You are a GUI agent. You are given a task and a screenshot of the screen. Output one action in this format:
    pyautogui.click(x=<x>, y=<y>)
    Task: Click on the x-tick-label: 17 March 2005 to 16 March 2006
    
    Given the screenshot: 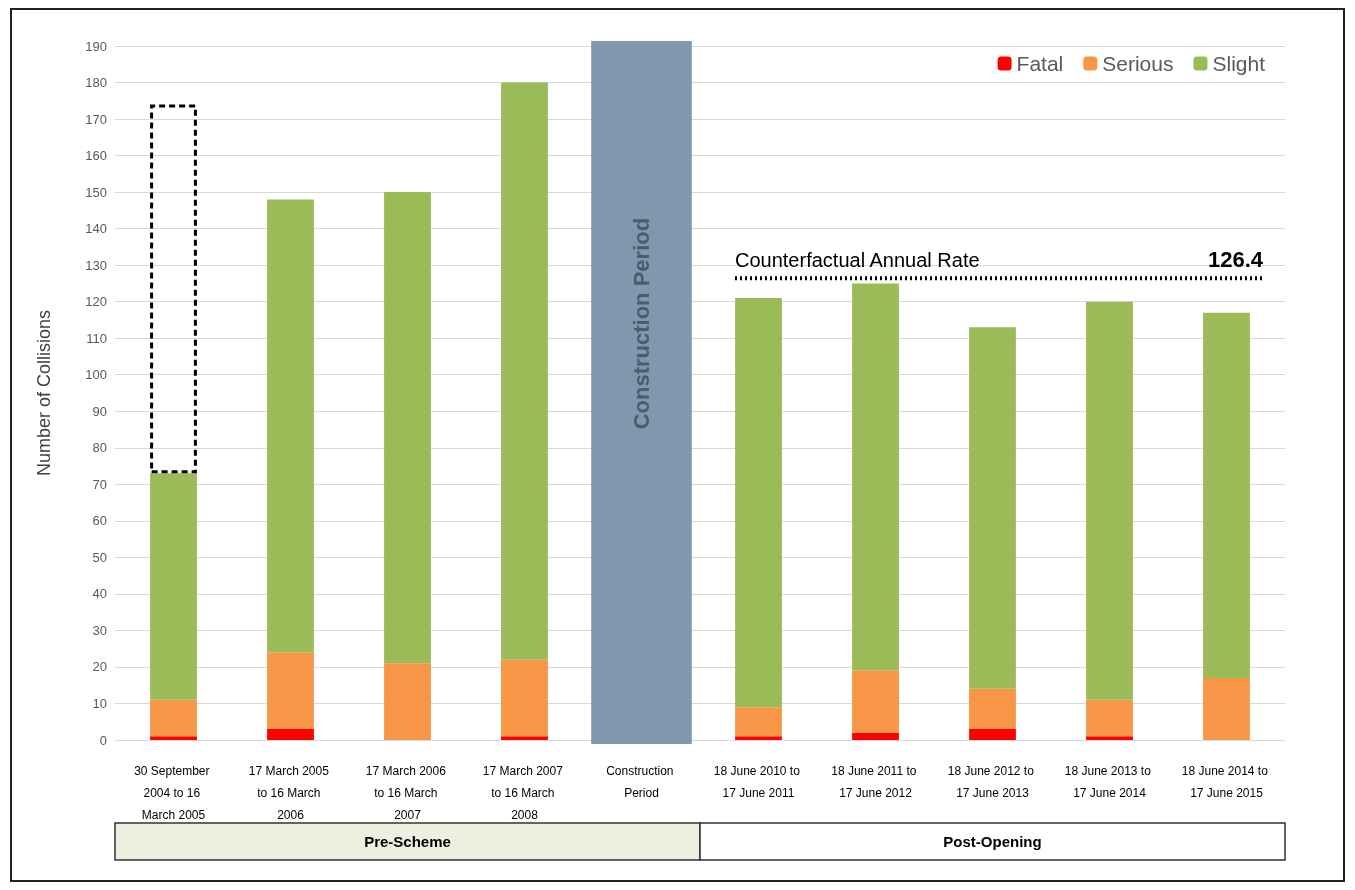 What is the action you would take?
    pyautogui.click(x=290, y=793)
    